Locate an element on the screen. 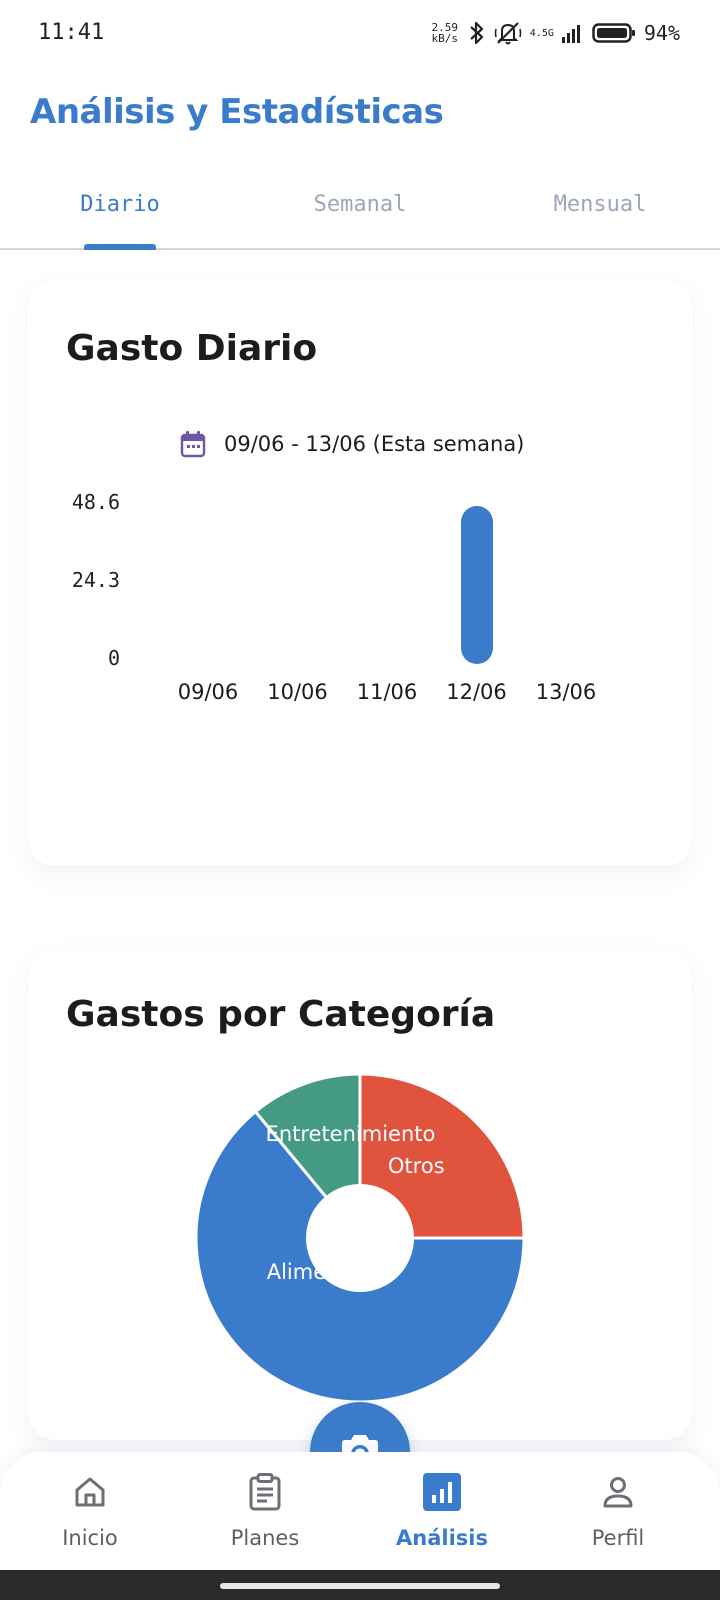 The height and width of the screenshot is (1600, 720). battery-percentage: 94% is located at coordinates (662, 33).